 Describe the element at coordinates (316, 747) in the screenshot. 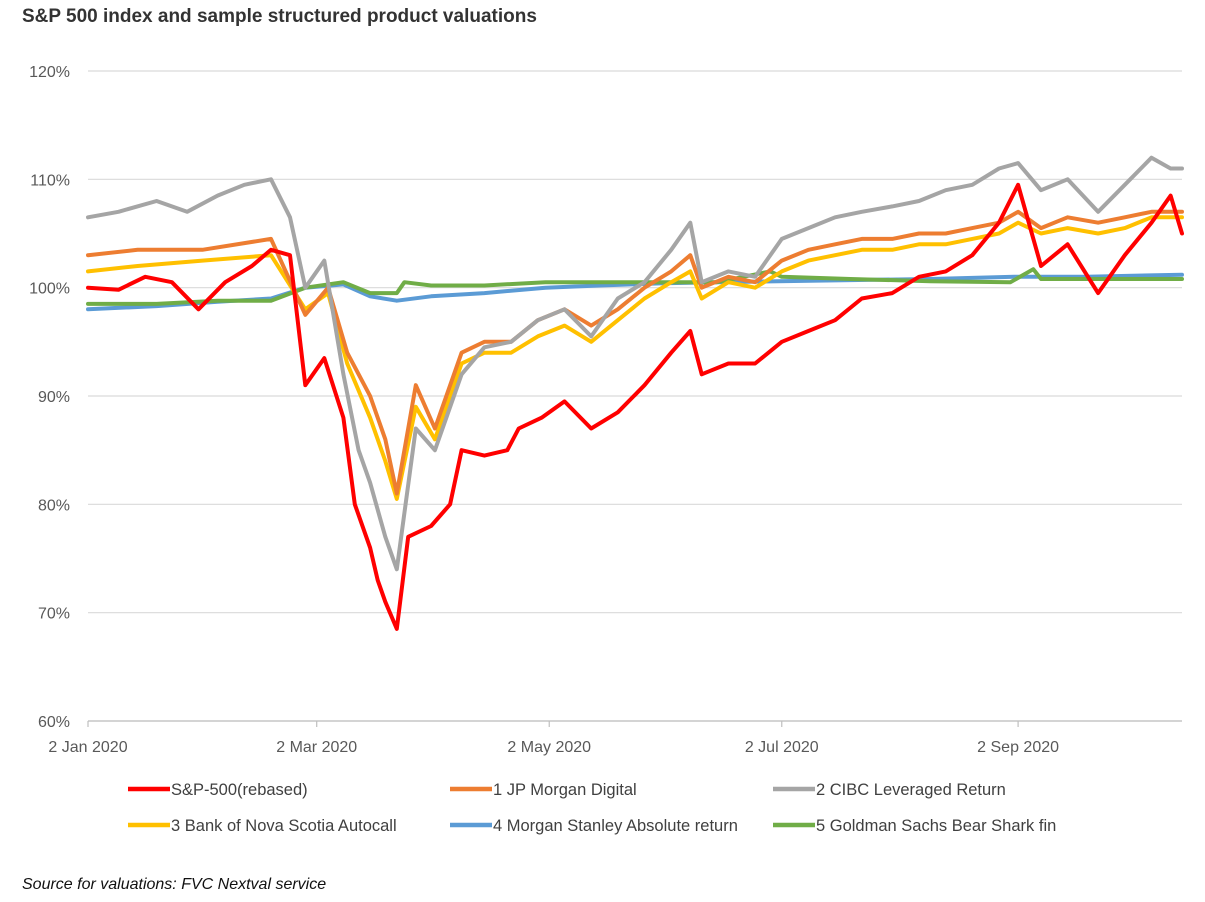

I see `x-tick-label: 2 Mar 2020` at that location.